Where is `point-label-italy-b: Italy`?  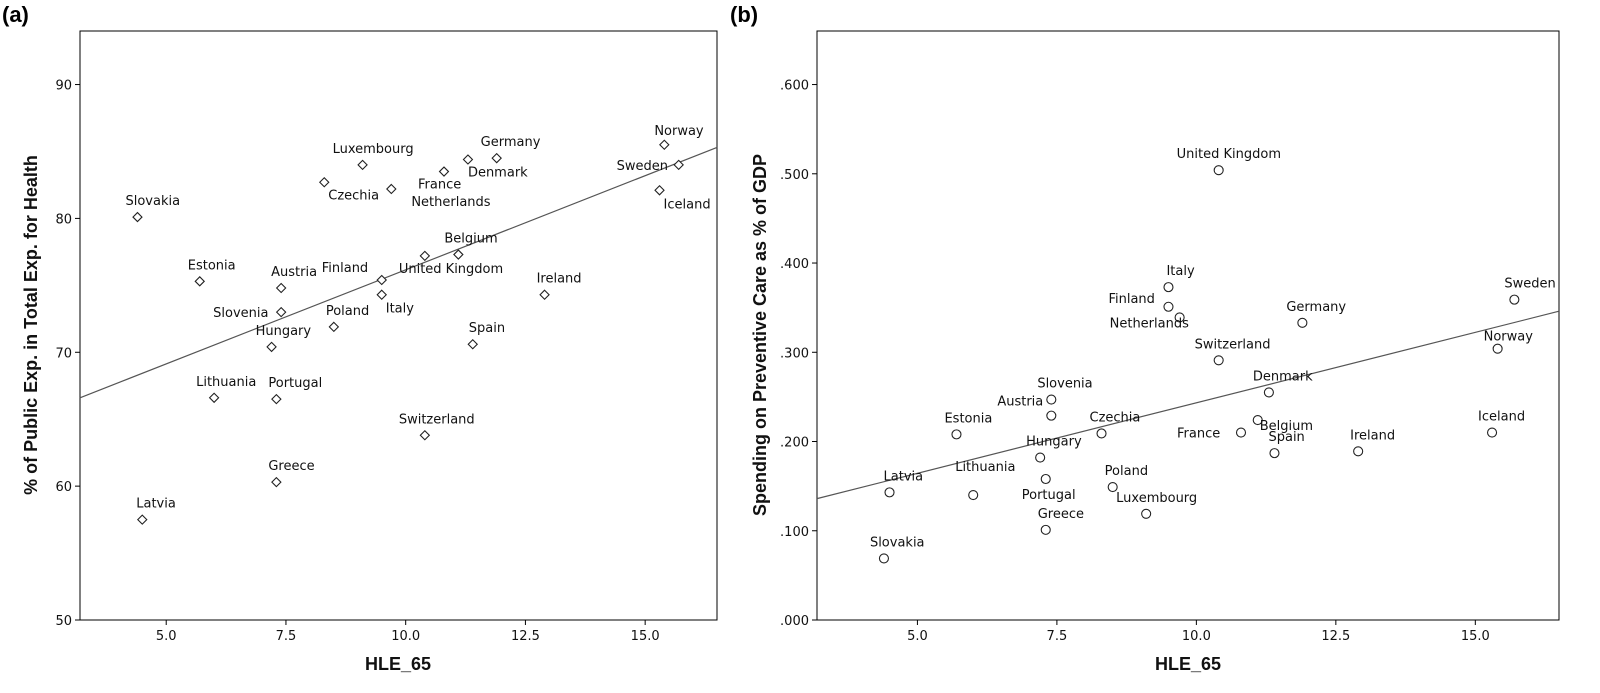 point-label-italy-b: Italy is located at coordinates (1180, 271).